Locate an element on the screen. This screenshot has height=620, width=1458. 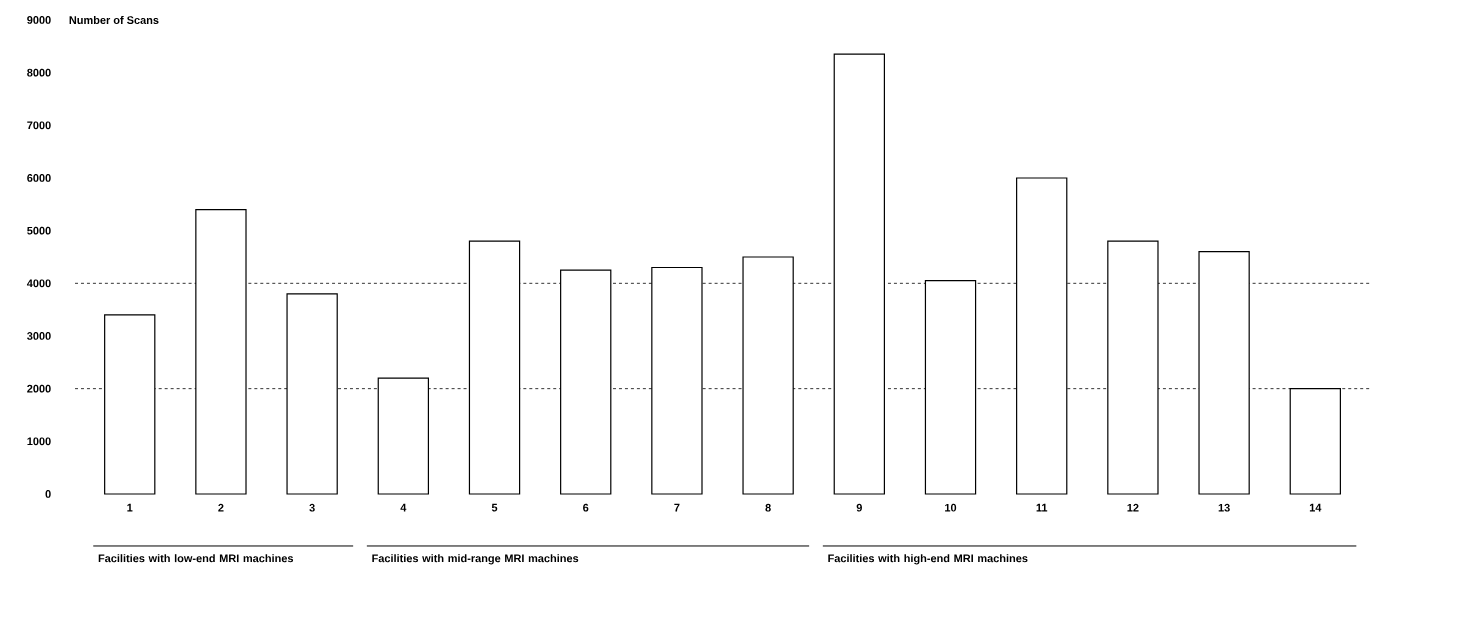
x-tick-label: 5 is located at coordinates (494, 507).